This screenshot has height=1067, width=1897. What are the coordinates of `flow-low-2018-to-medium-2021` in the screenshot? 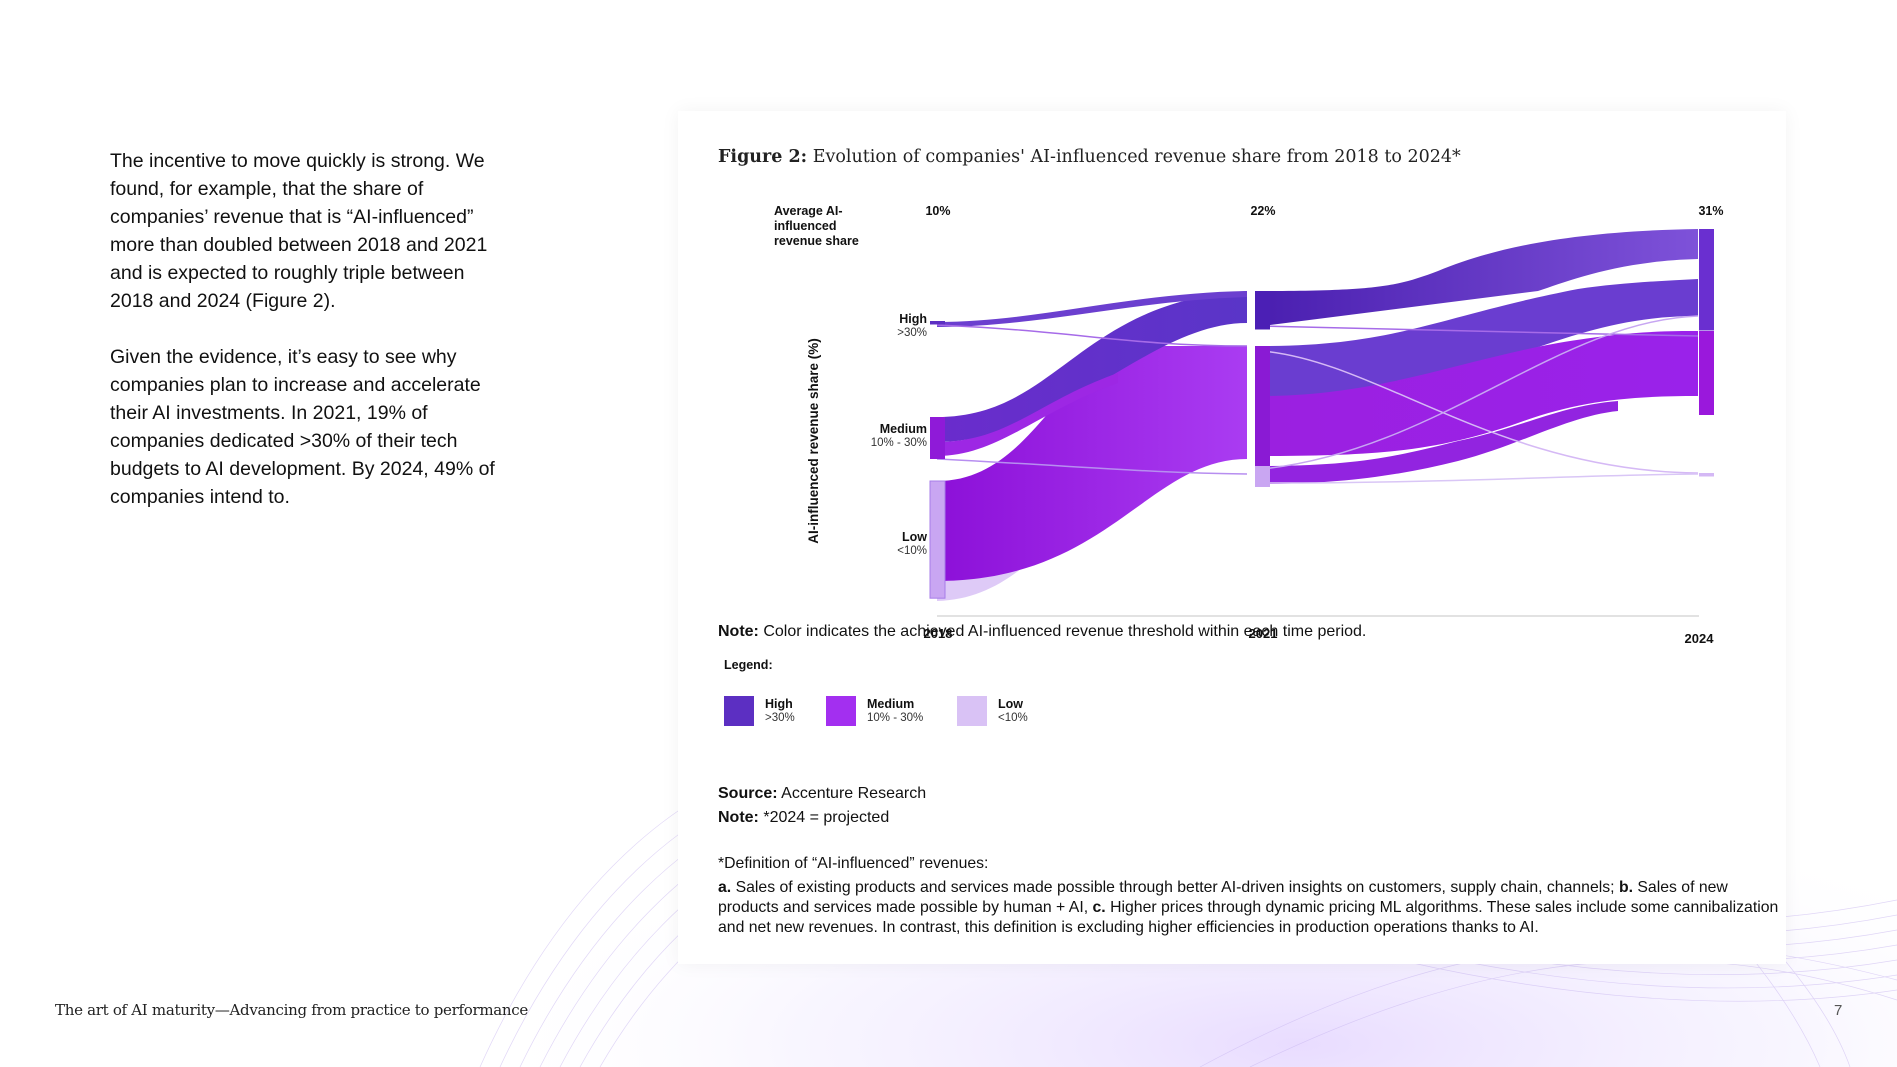 It's located at (1092, 463).